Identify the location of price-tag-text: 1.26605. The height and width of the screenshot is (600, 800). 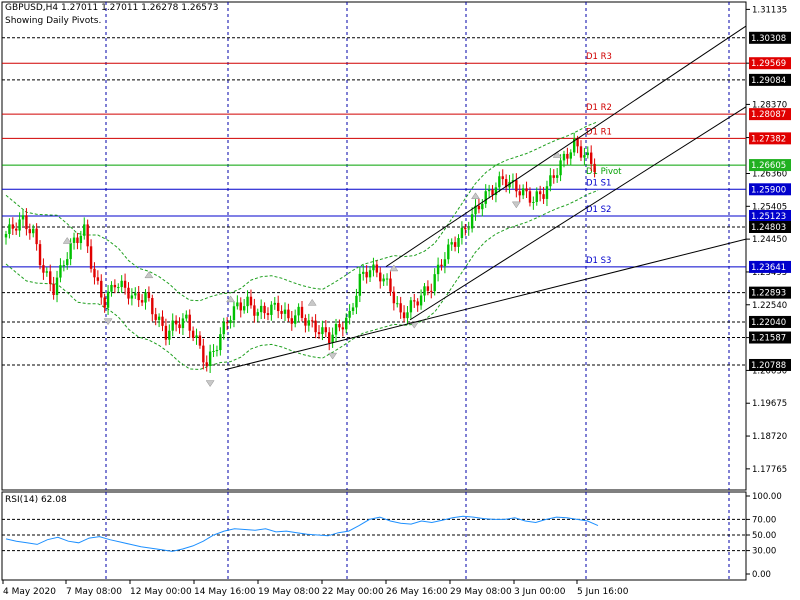
(768, 166).